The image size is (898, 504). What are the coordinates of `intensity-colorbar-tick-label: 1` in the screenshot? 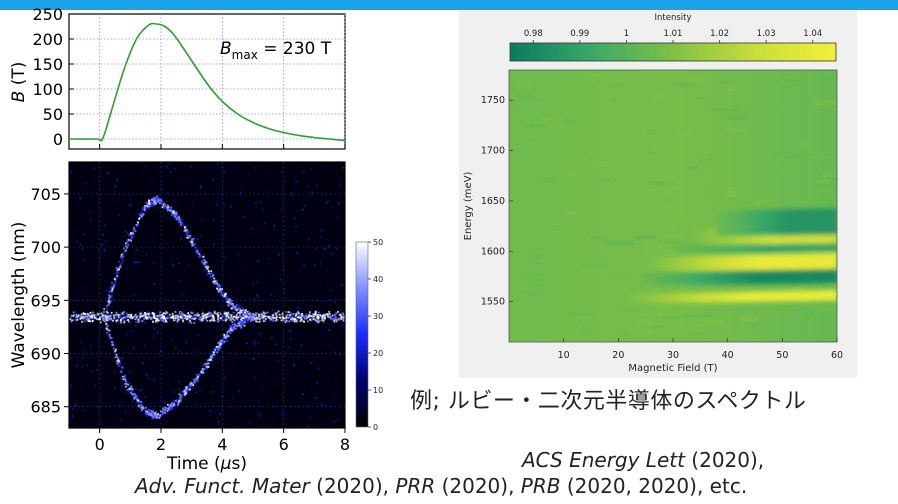 It's located at (626, 34).